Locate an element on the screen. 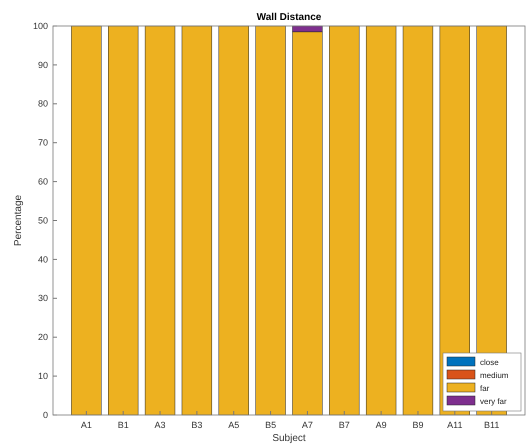 Image resolution: width=531 pixels, height=445 pixels. y-tick-label: 30 is located at coordinates (43, 298).